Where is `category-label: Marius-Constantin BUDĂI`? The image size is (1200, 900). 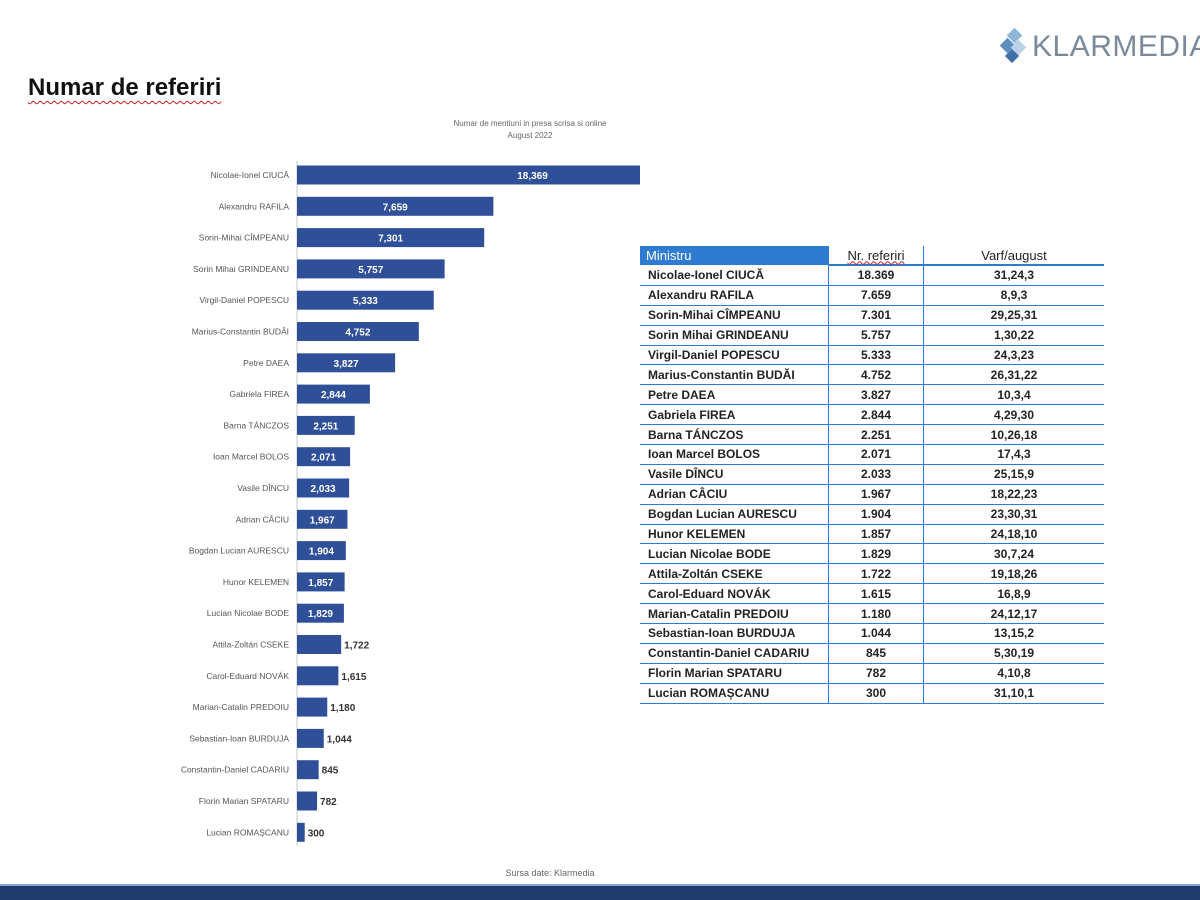 category-label: Marius-Constantin BUDĂI is located at coordinates (240, 332).